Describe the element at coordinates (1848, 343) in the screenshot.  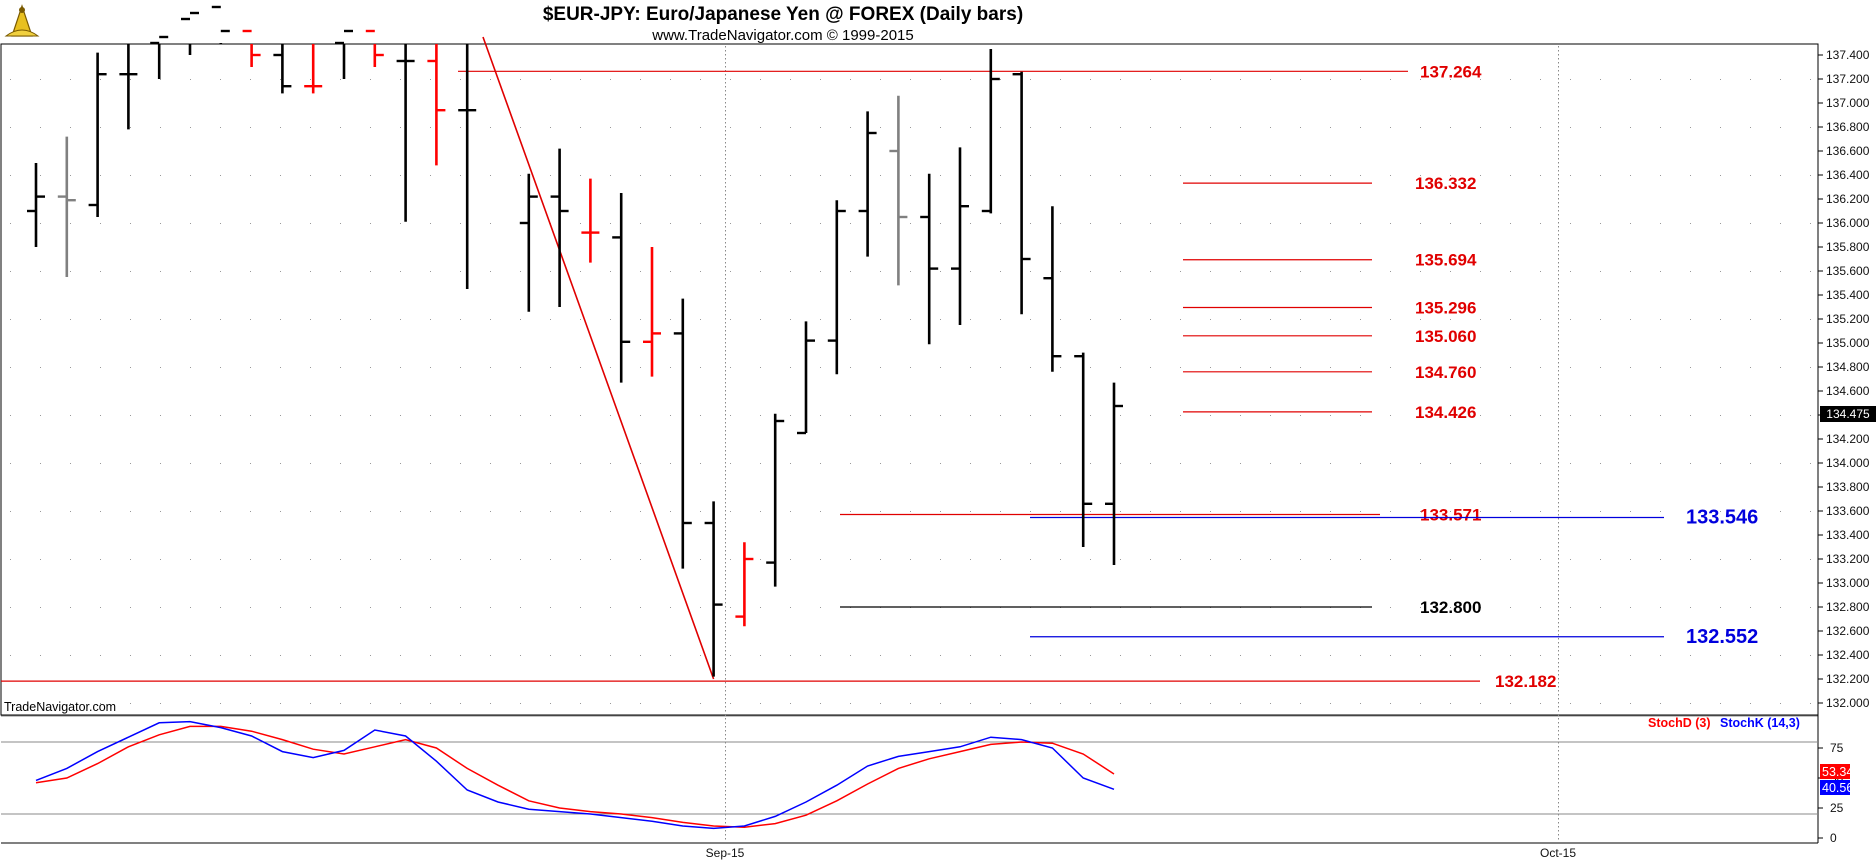
I see `price-tick-label: 135.000` at that location.